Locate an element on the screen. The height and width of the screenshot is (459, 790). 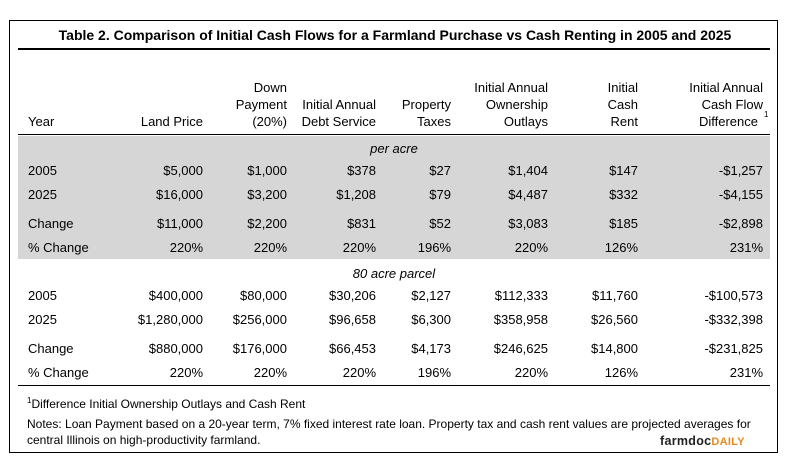
table-cell: $66,453 is located at coordinates (352, 348).